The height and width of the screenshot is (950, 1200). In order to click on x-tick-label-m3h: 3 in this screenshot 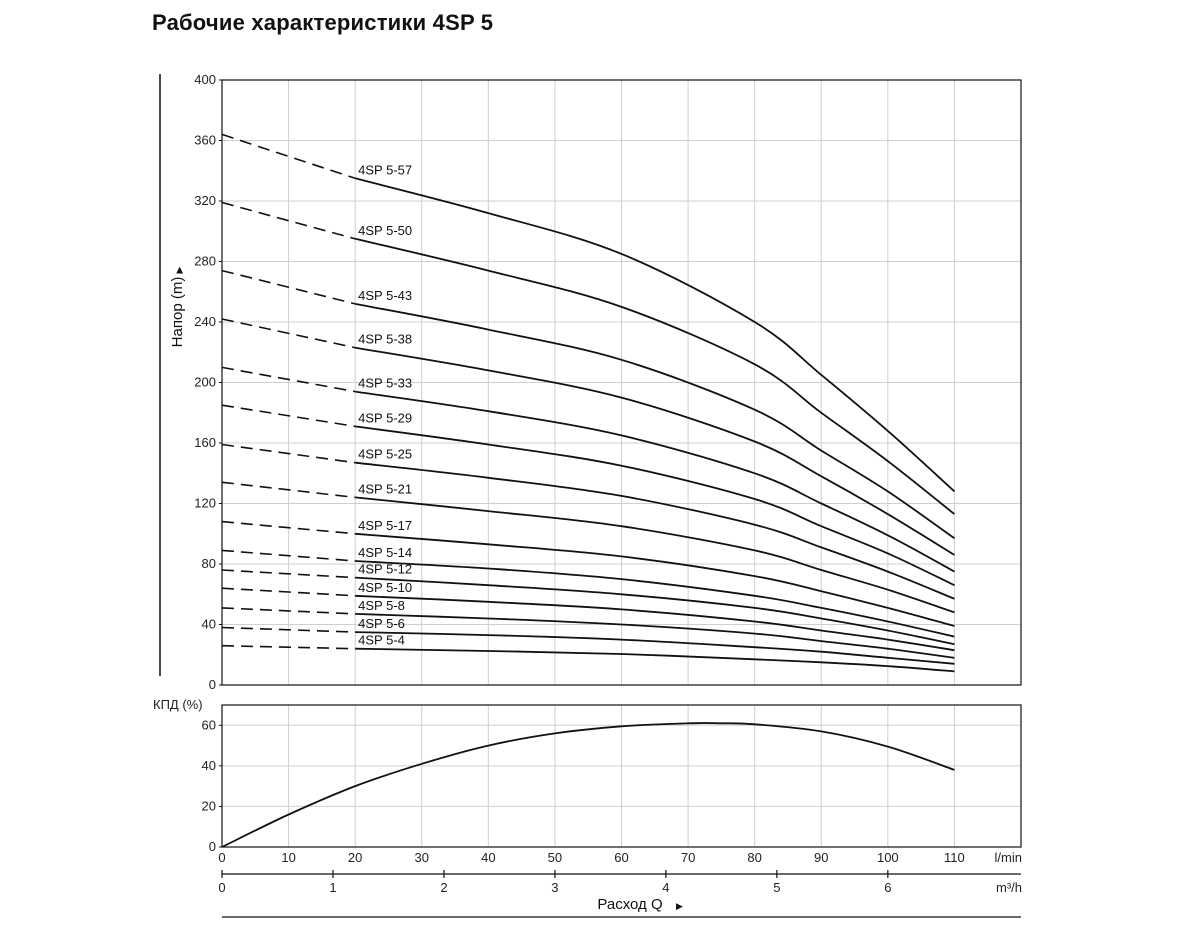, I will do `click(554, 887)`.